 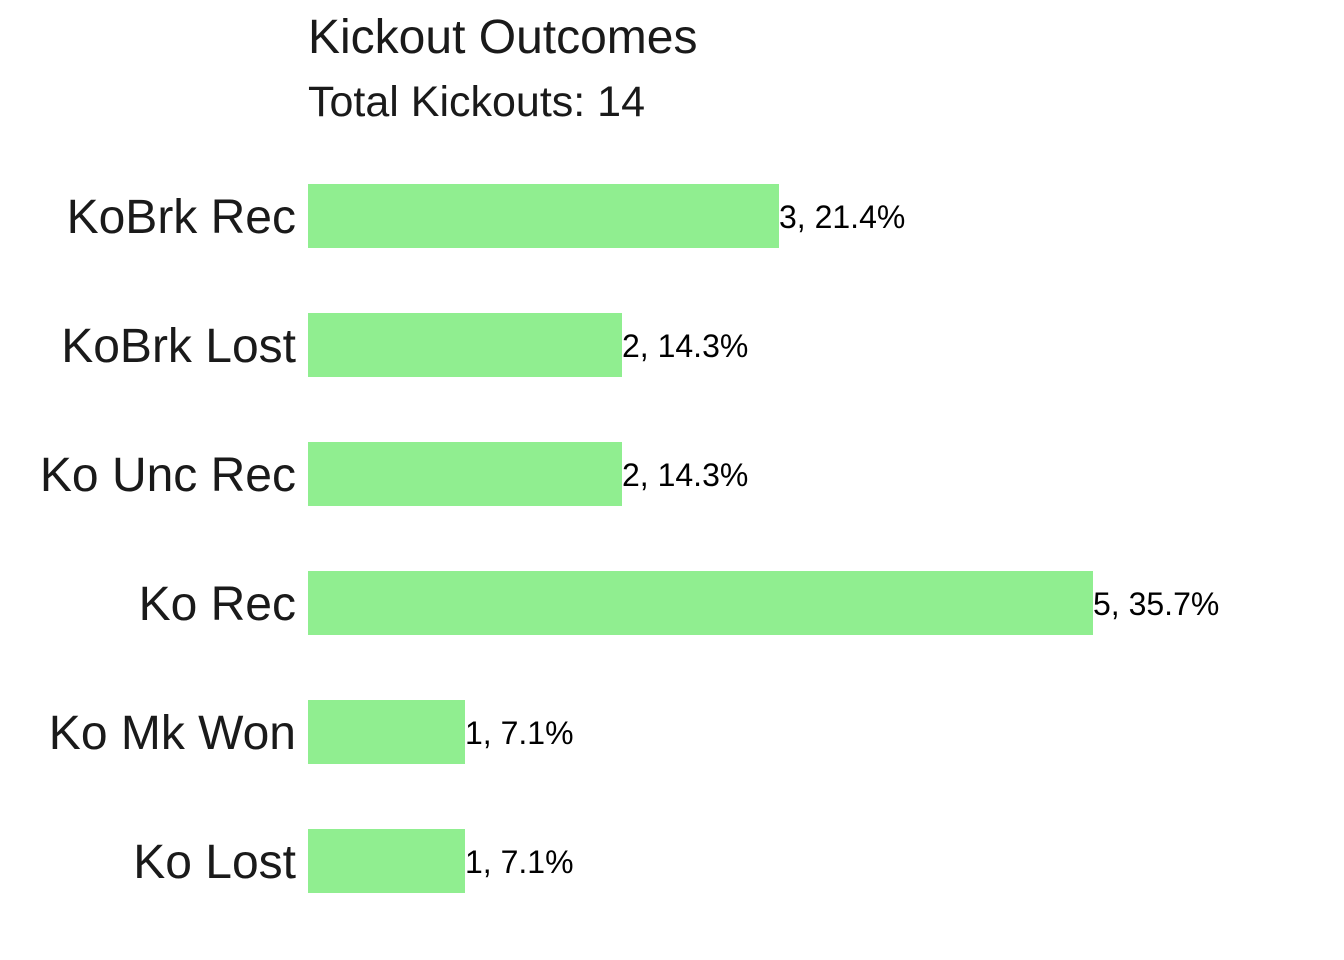 I want to click on category-label: Ko Mk Won, so click(x=172, y=733).